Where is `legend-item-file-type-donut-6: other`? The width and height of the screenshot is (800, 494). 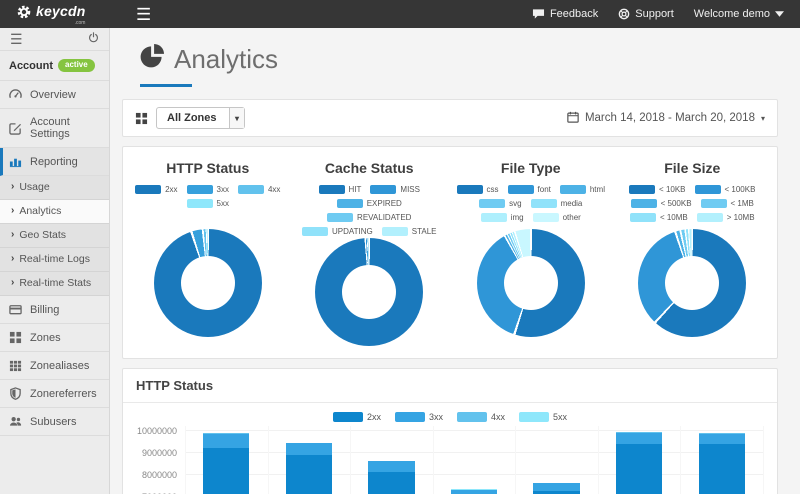 legend-item-file-type-donut-6: other is located at coordinates (556, 217).